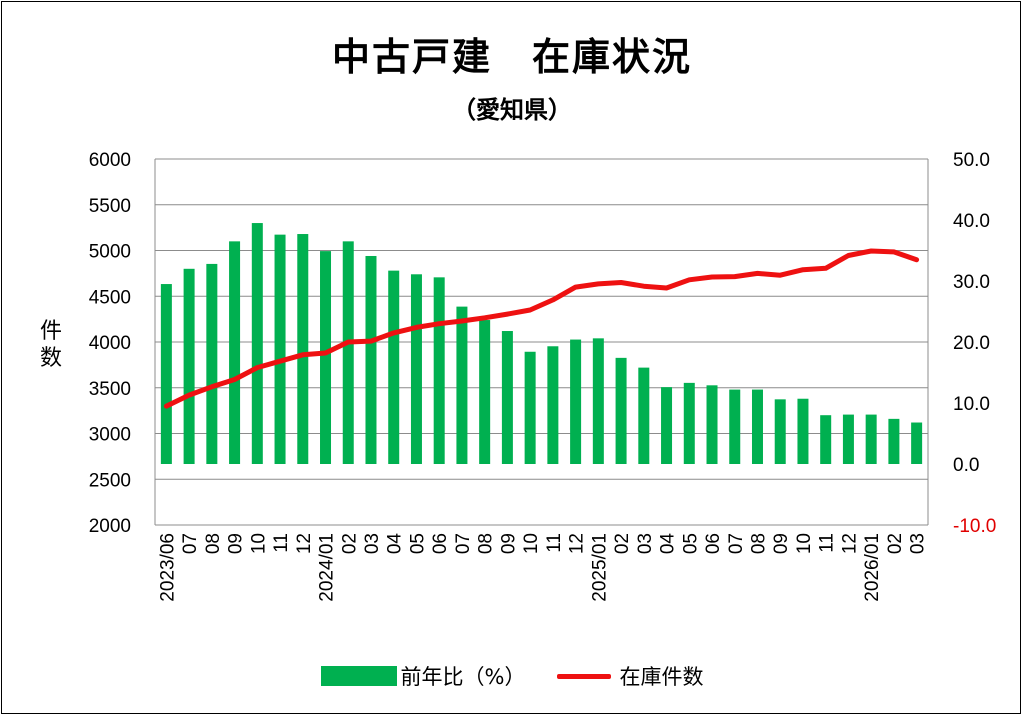 This screenshot has width=1024, height=717. I want to click on left-tick-label: 3500, so click(110, 389).